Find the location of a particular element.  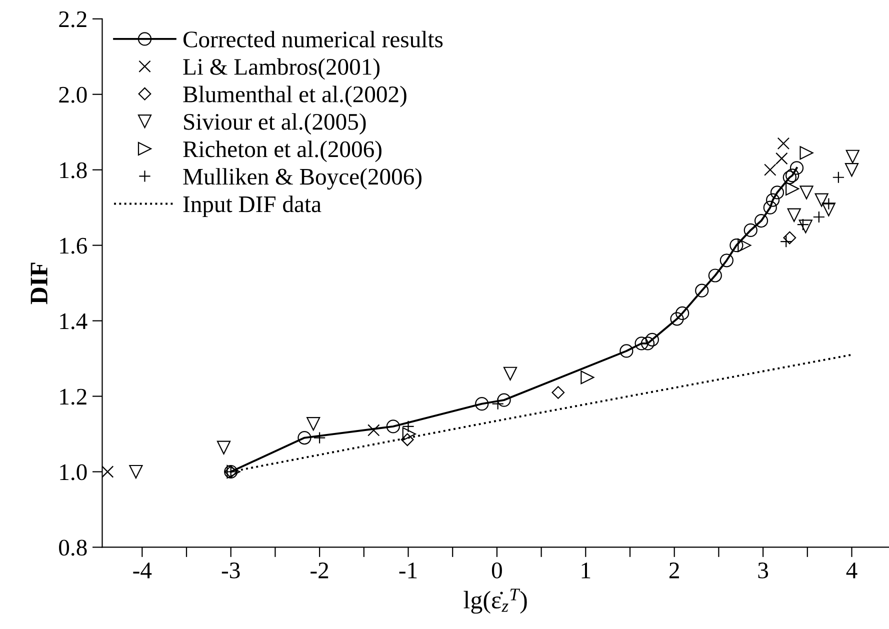

x-tick-label: 2 is located at coordinates (674, 570).